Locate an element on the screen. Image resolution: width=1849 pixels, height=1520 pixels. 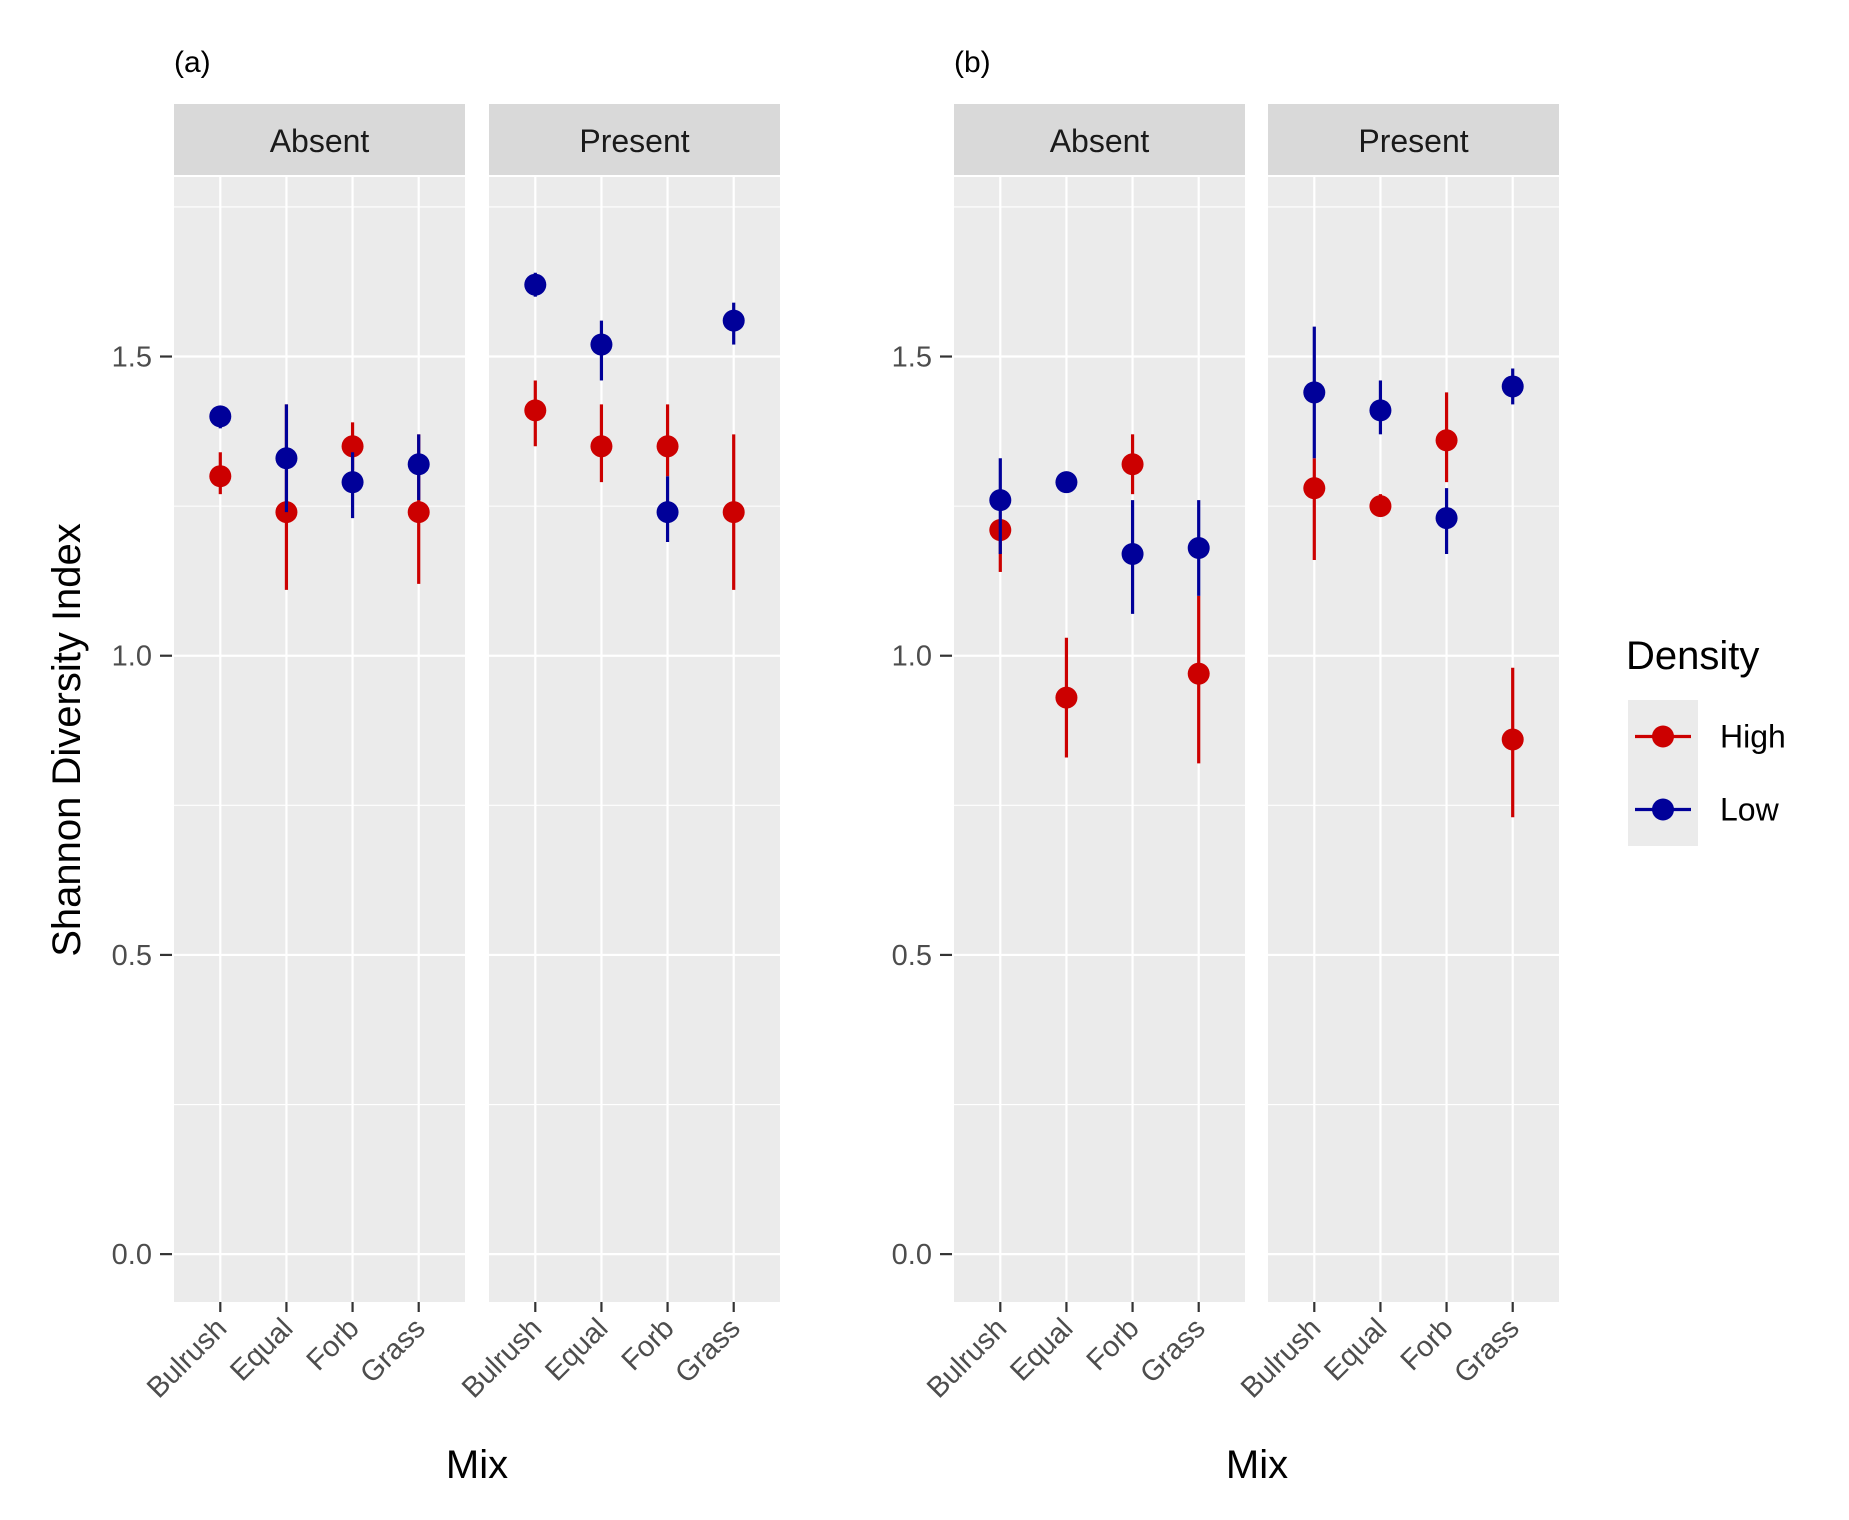
legend-label: High is located at coordinates (1753, 737).